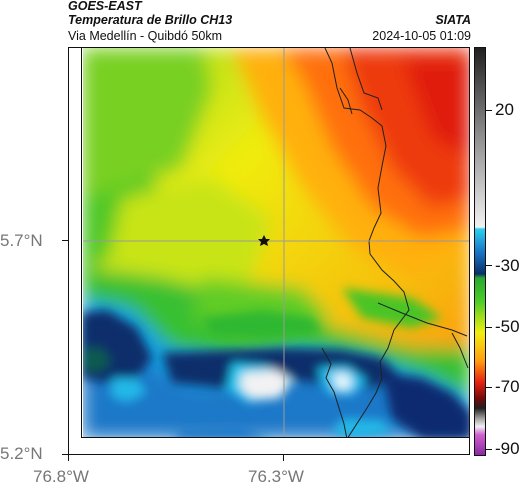 This screenshot has width=526, height=491. Describe the element at coordinates (68, 251) in the screenshot. I see `left-axis-line` at that location.